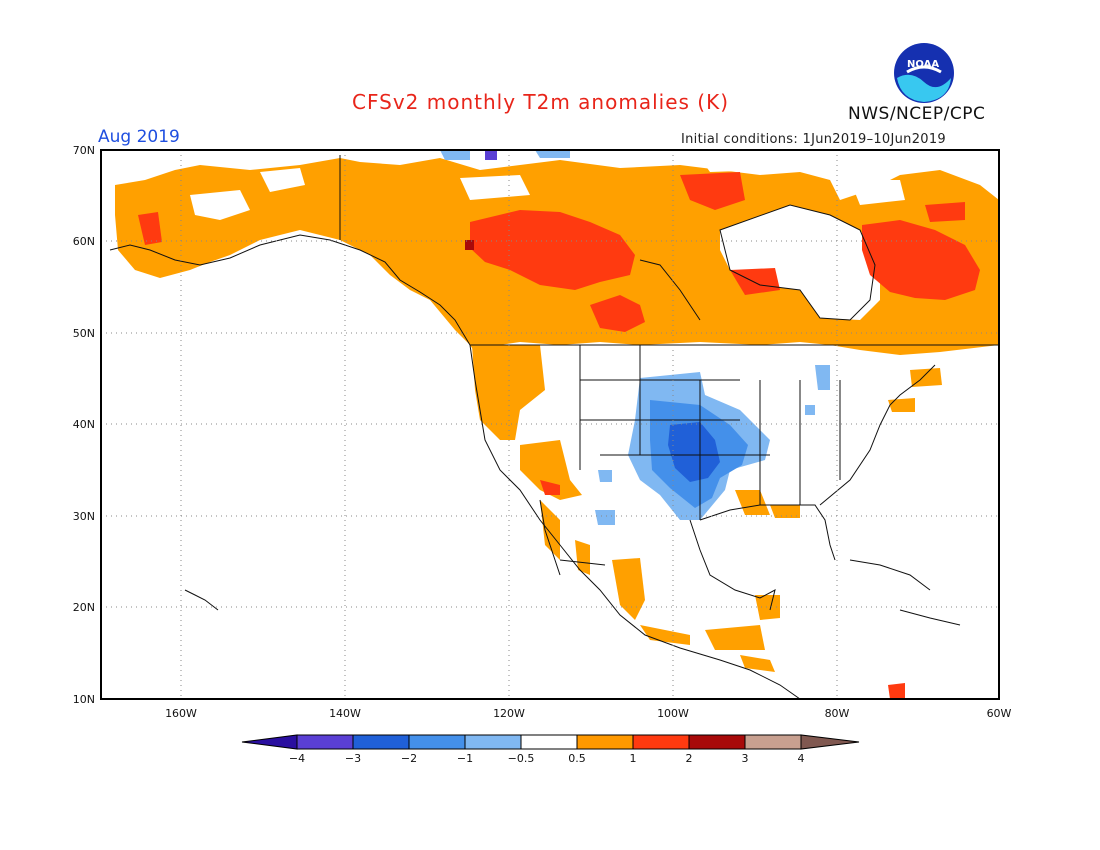 The height and width of the screenshot is (850, 1100). Describe the element at coordinates (139, 137) in the screenshot. I see `forecast-month: Aug 2019` at that location.